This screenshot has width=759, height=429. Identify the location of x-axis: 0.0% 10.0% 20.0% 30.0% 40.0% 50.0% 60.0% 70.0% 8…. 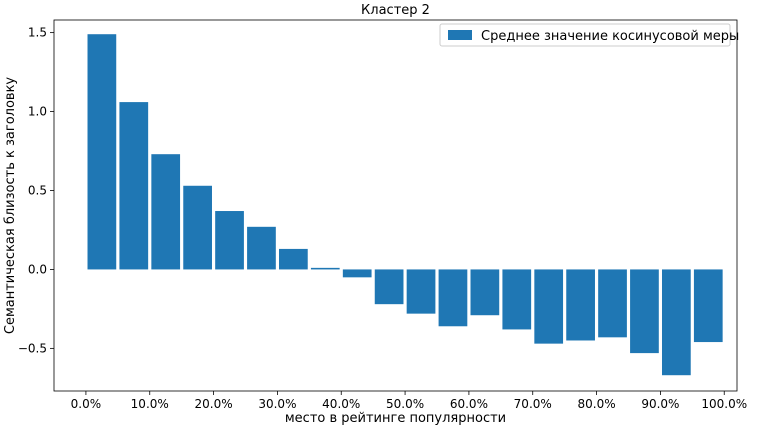
(409, 401).